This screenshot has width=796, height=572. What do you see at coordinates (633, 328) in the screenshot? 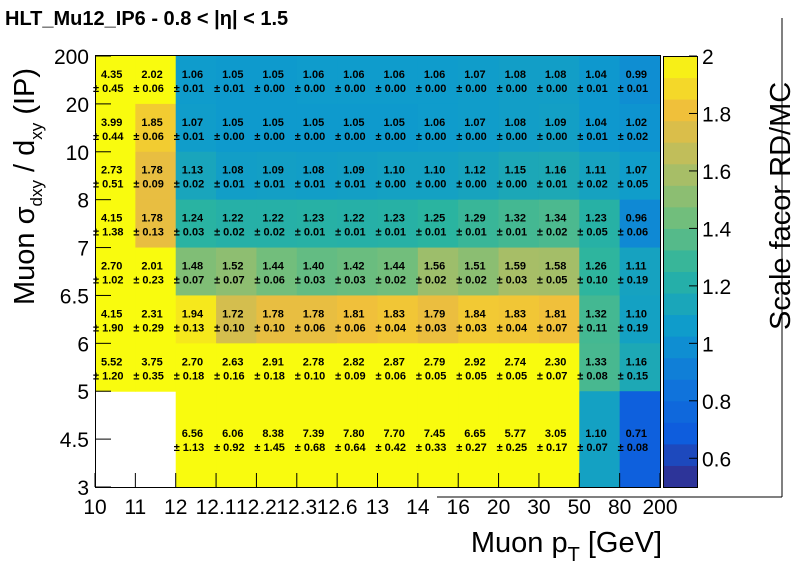
I see `cell-error-label: ± 0.19` at bounding box center [633, 328].